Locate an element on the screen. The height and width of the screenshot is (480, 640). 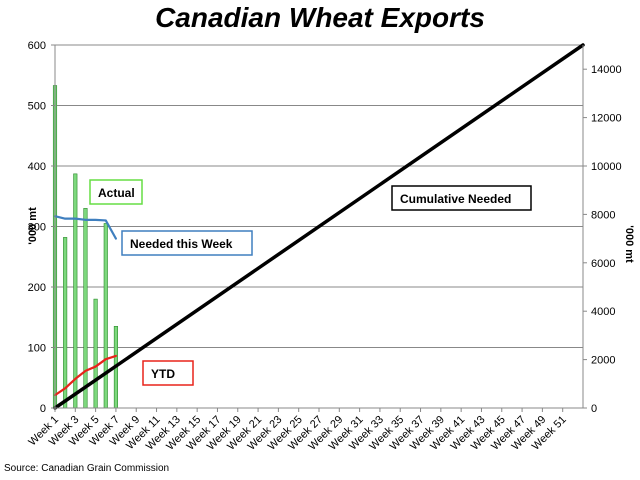
y2-tick-label: 4000 is located at coordinates (603, 312).